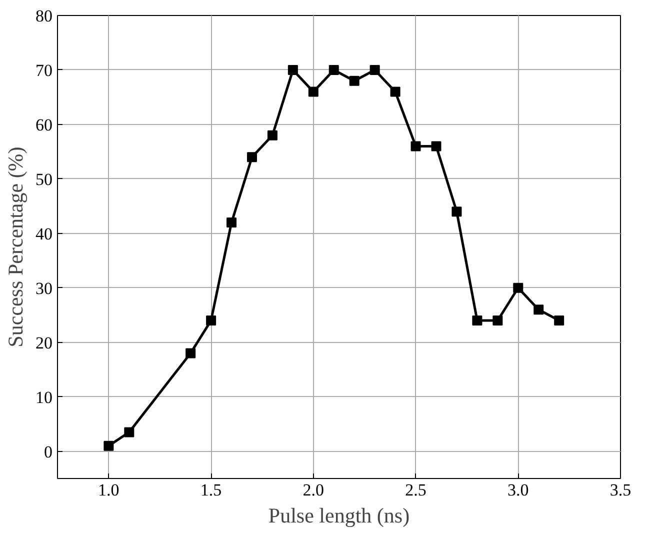 Image resolution: width=647 pixels, height=539 pixels. Describe the element at coordinates (44, 288) in the screenshot. I see `y-tick-label: 30` at that location.